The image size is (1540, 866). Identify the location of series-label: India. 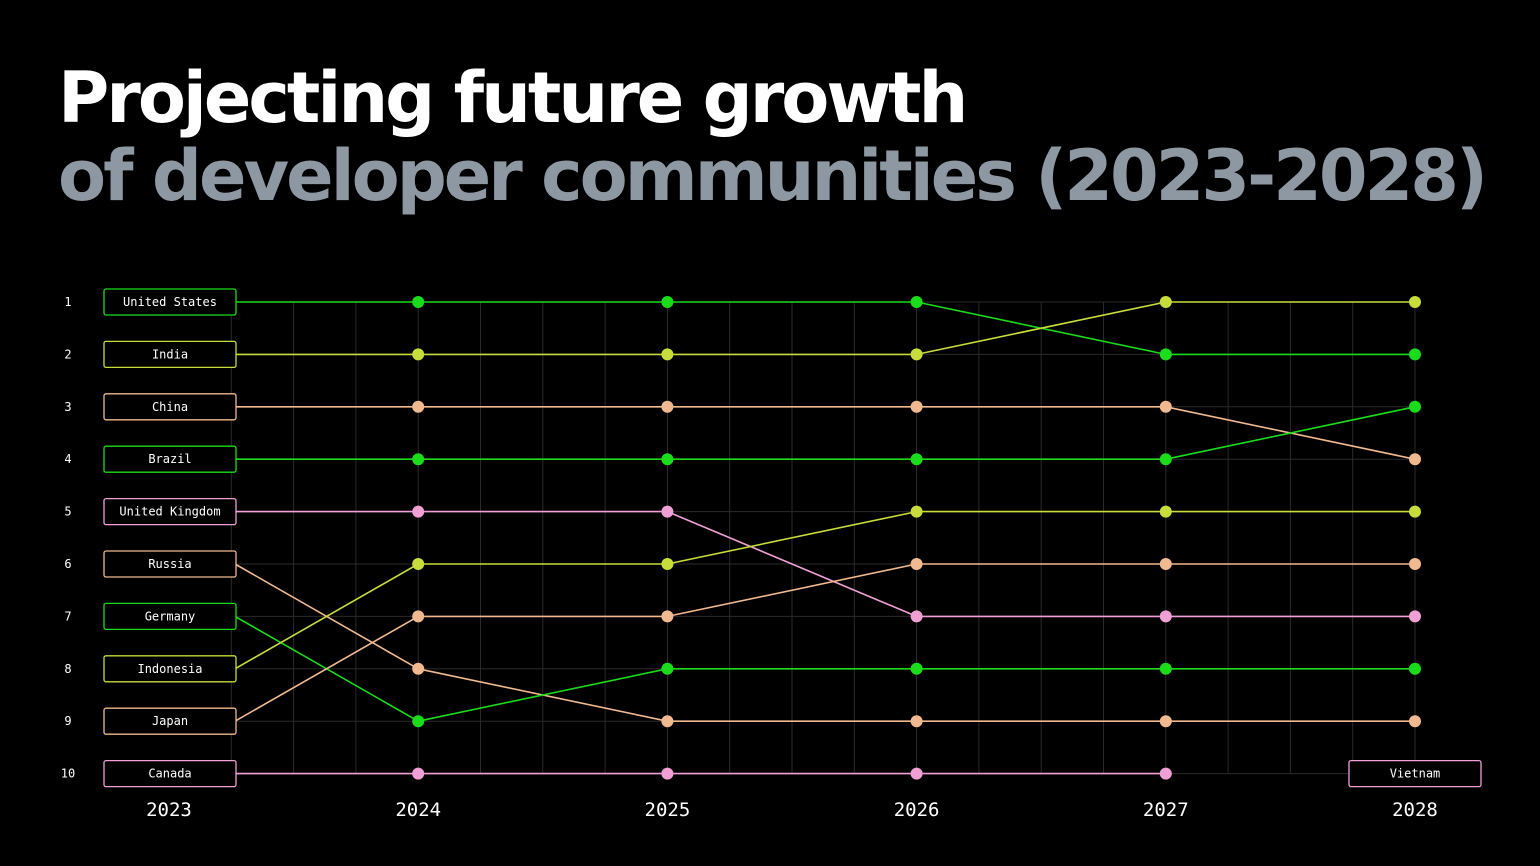
(170, 354).